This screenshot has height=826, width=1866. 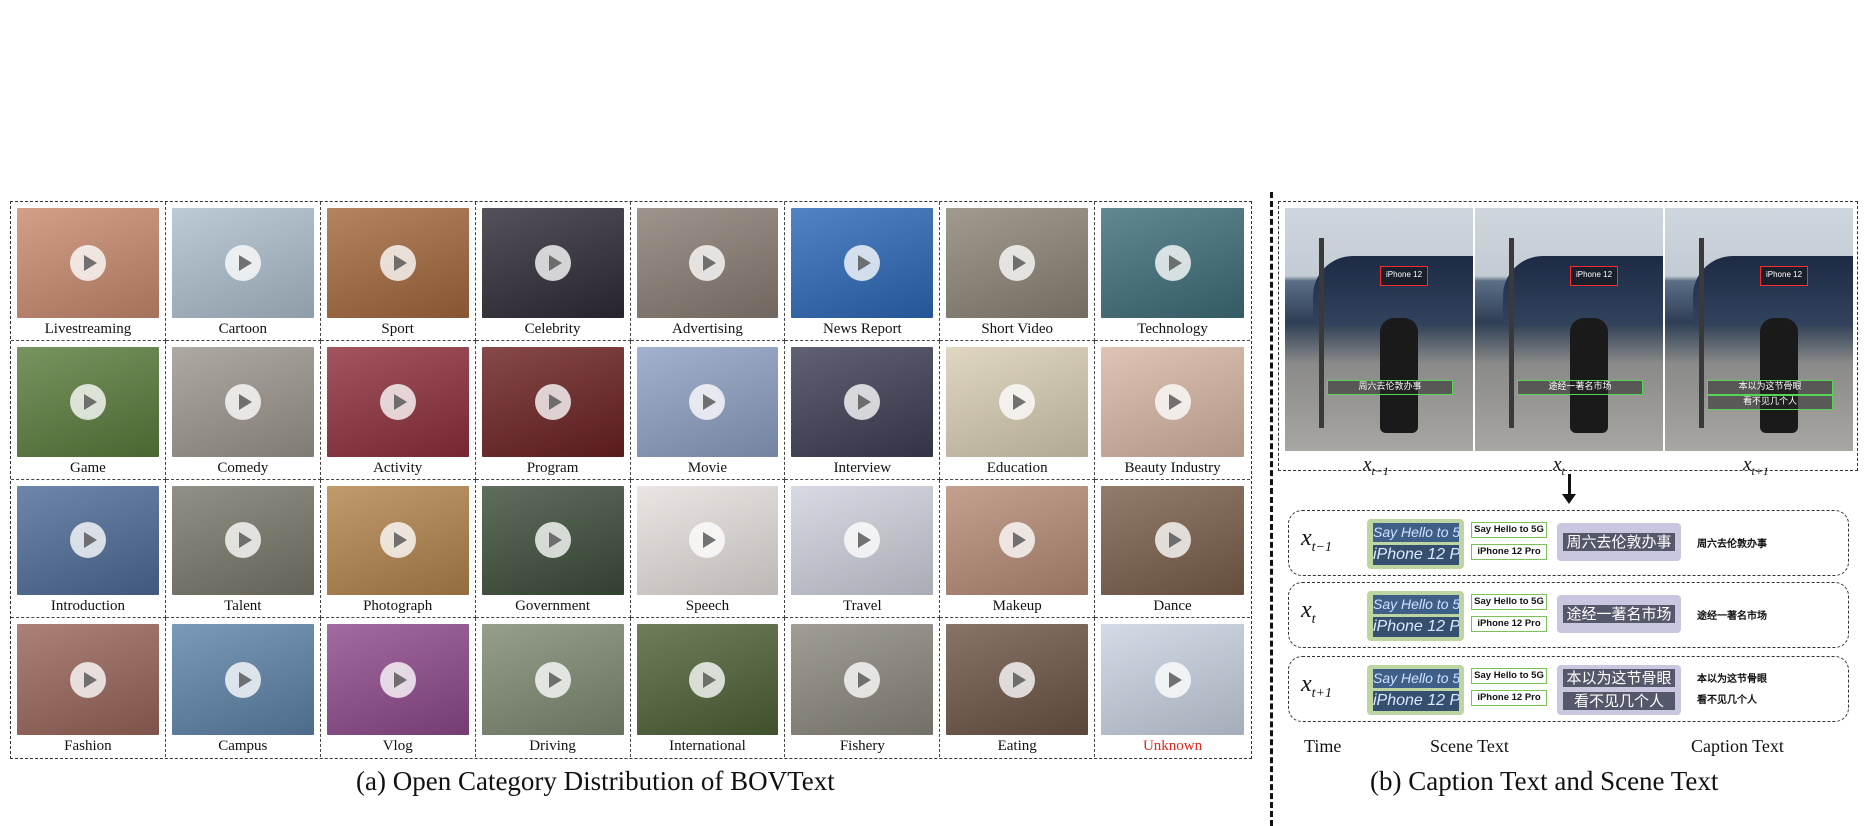 I want to click on category-cell: Education, so click(x=1018, y=410).